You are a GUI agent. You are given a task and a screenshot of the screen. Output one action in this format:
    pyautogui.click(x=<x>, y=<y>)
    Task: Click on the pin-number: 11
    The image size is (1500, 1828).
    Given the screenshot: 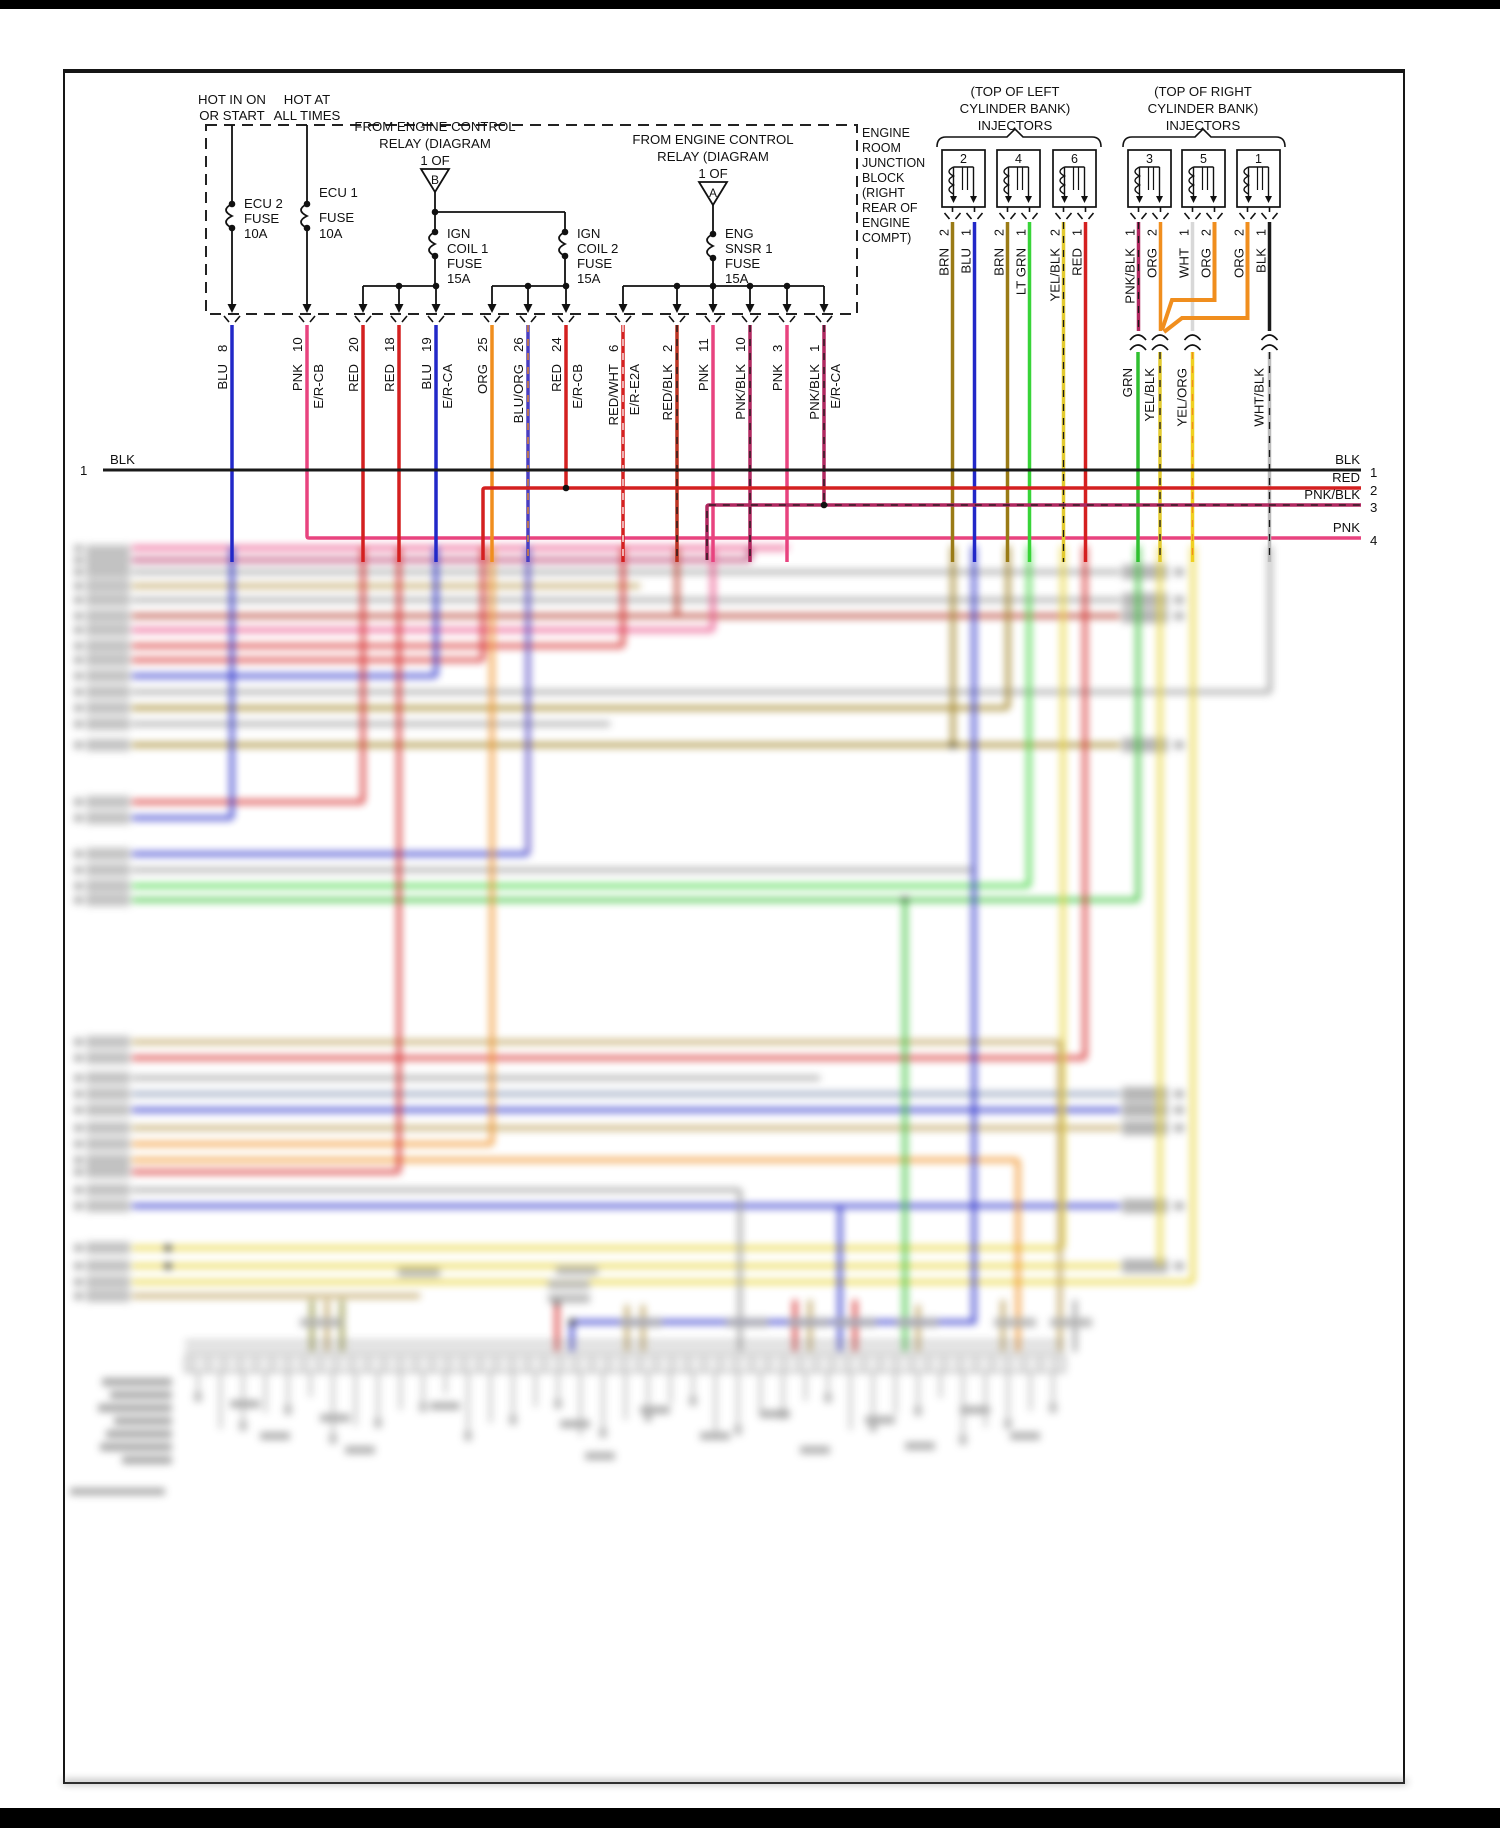 What is the action you would take?
    pyautogui.click(x=703, y=345)
    